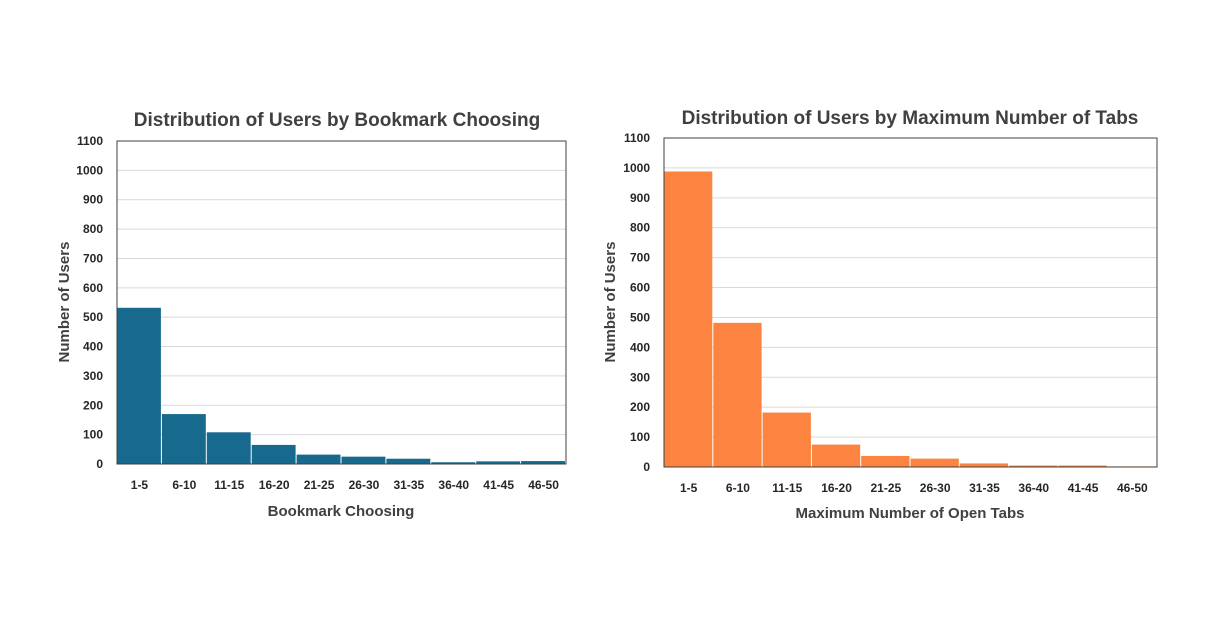  What do you see at coordinates (498, 485) in the screenshot?
I see `bookmark-chart-x-tick-label: 41-45` at bounding box center [498, 485].